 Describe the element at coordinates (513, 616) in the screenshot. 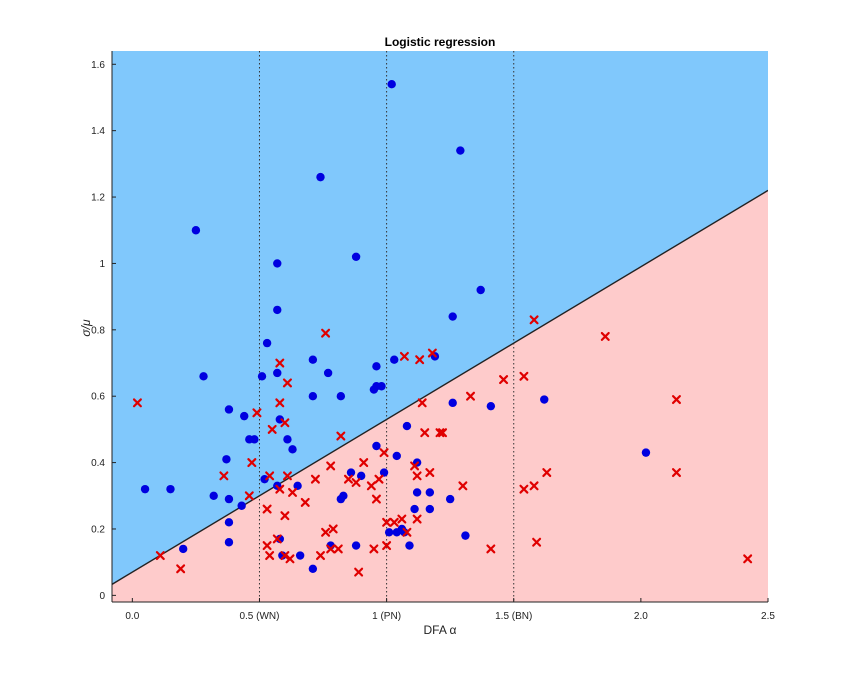

I see `x-tick-label: 1.5 (BN)` at that location.